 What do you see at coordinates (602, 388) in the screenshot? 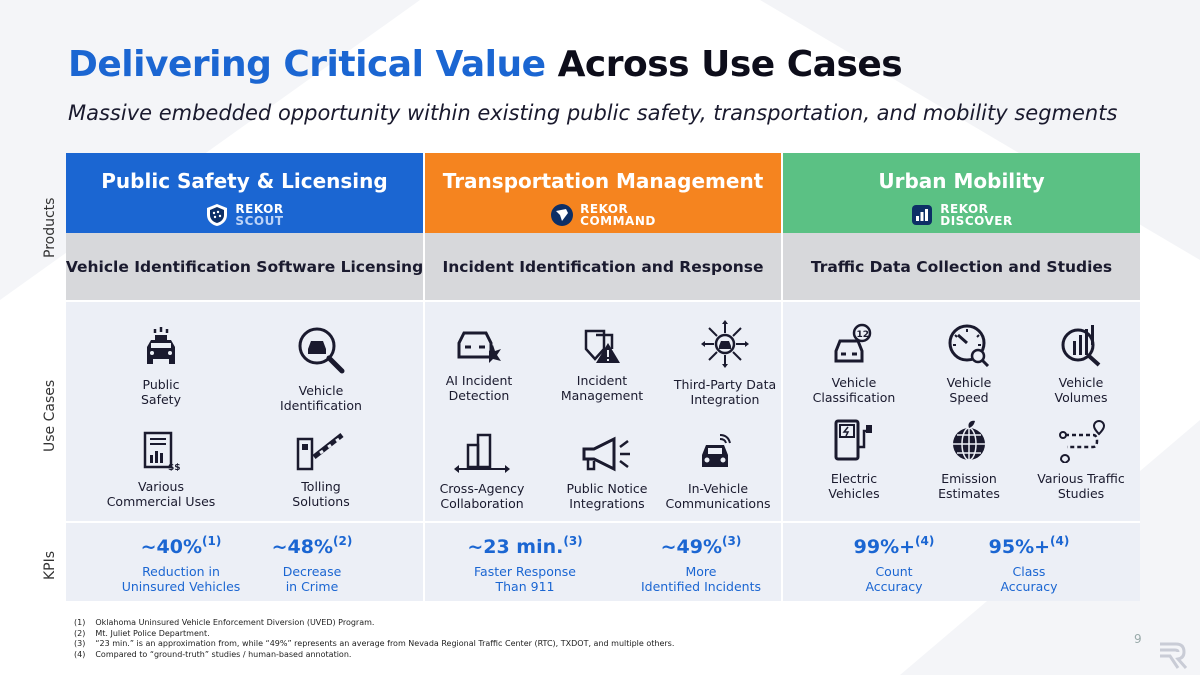
I see `use-case-label: Incident Management` at bounding box center [602, 388].